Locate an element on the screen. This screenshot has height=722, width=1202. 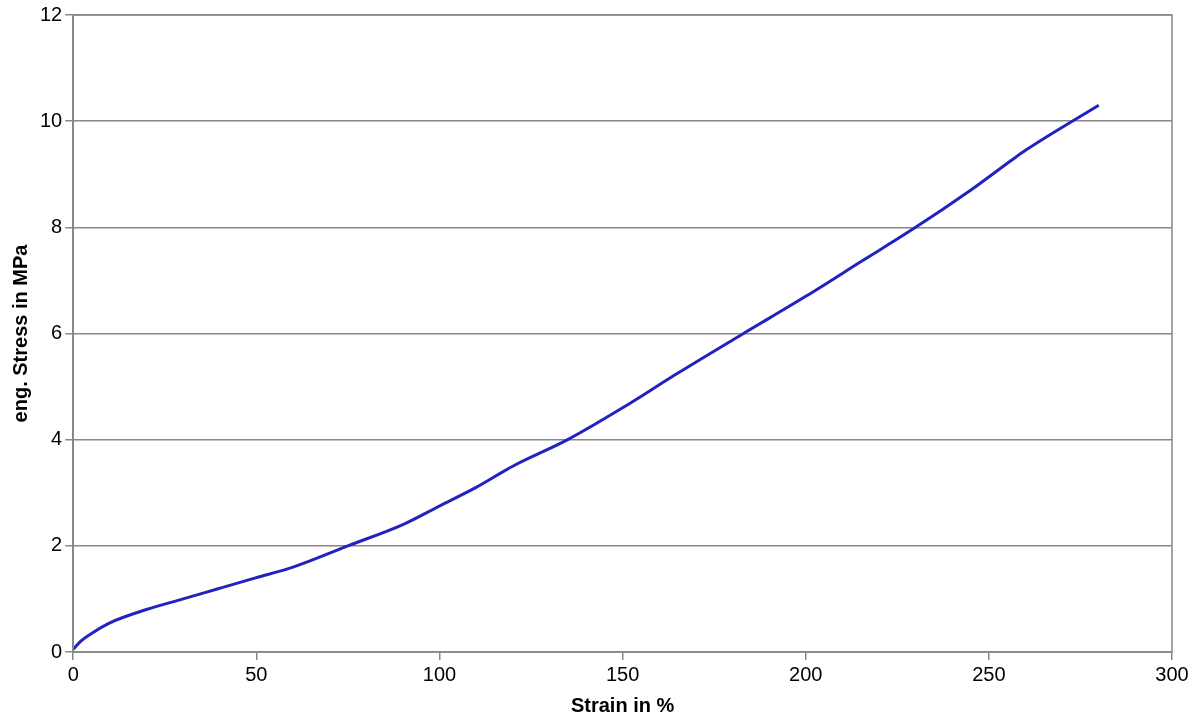
y-axis-title: eng. Stress in MPa is located at coordinates (19, 333).